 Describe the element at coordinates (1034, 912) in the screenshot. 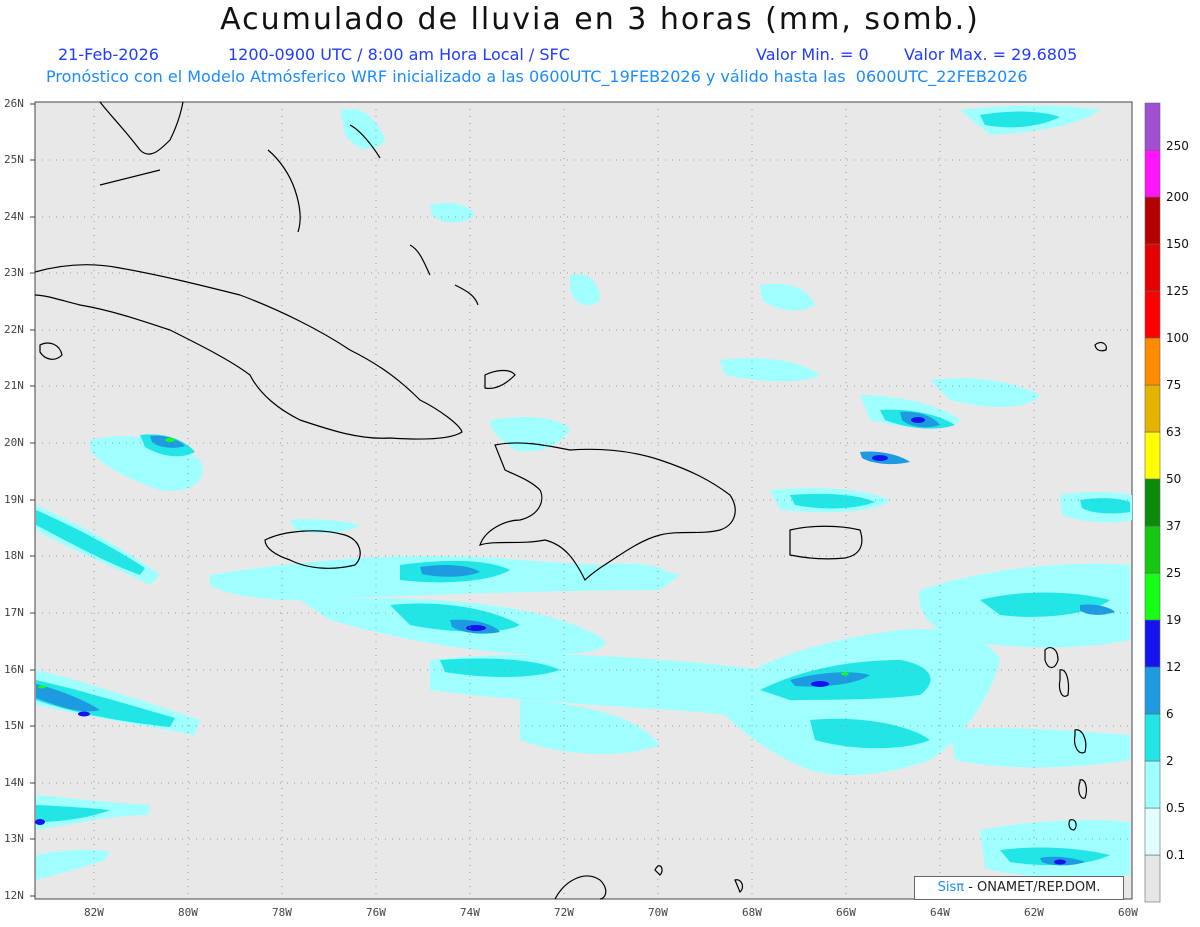

I see `lon-label-62w: 62W` at that location.